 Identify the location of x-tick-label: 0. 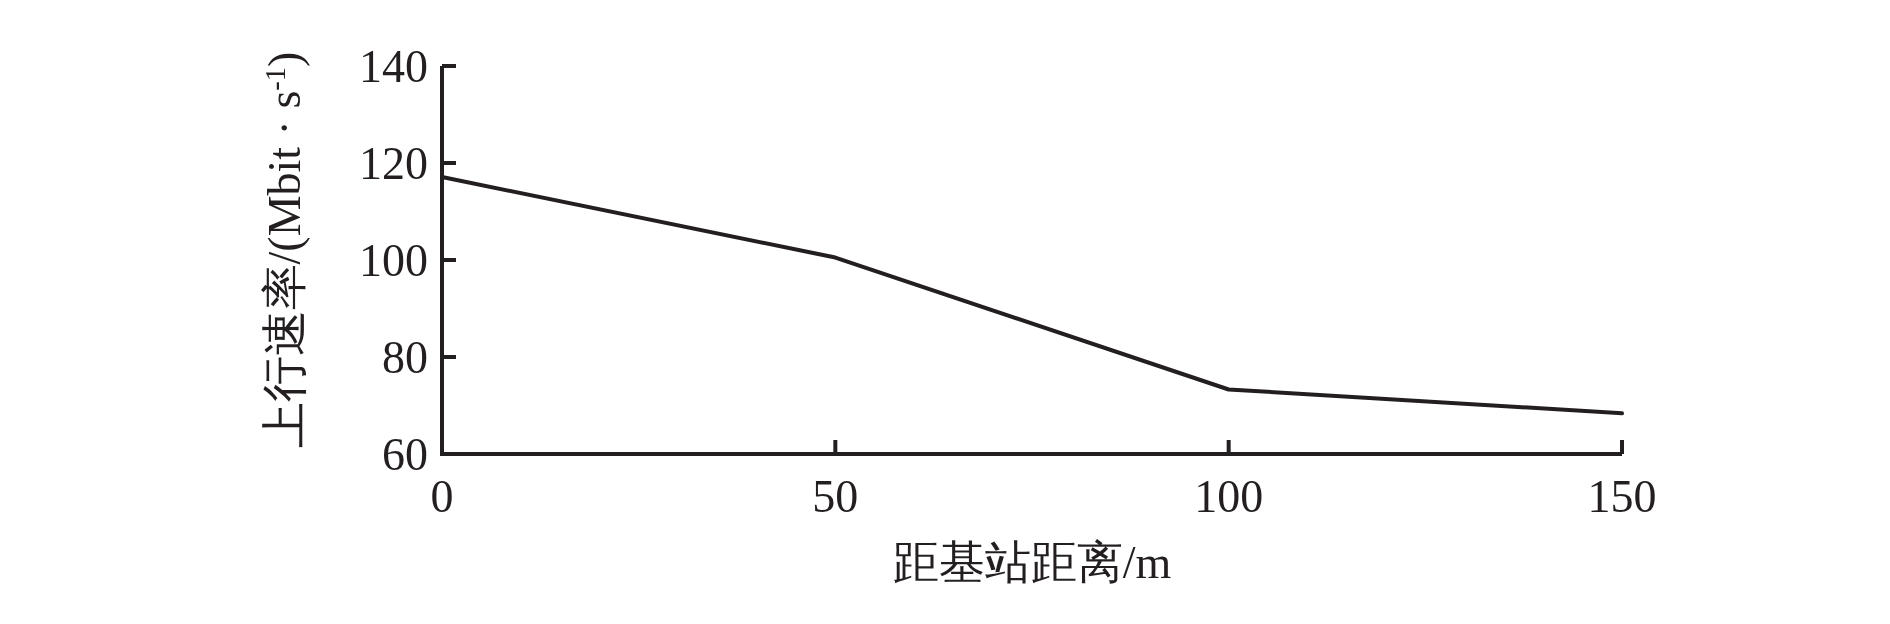
(442, 496).